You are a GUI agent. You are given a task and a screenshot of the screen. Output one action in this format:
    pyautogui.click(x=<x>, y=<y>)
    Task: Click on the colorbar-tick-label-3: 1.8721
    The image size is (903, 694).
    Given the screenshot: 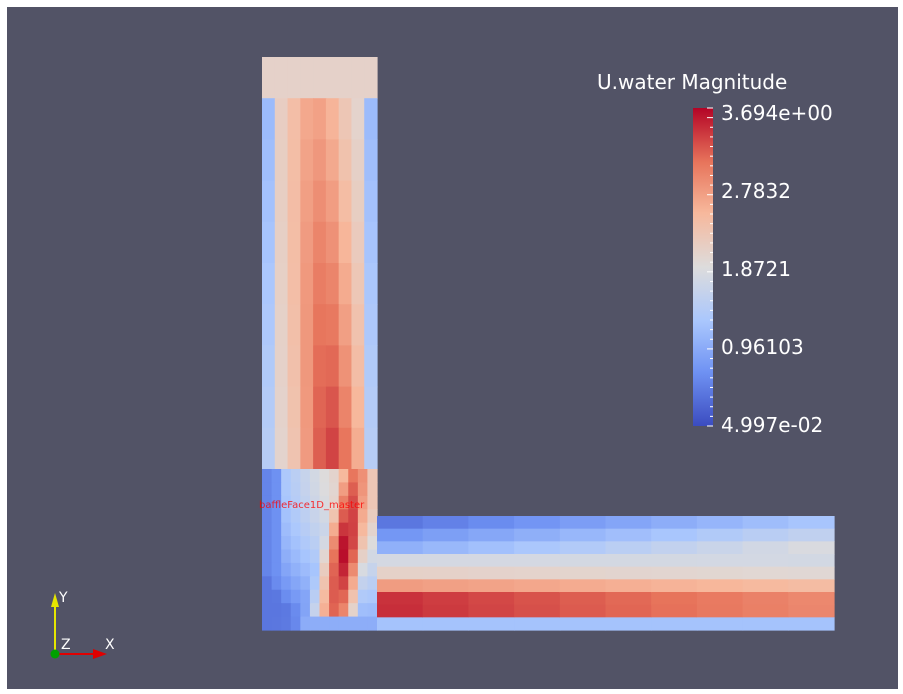 What is the action you would take?
    pyautogui.click(x=756, y=269)
    